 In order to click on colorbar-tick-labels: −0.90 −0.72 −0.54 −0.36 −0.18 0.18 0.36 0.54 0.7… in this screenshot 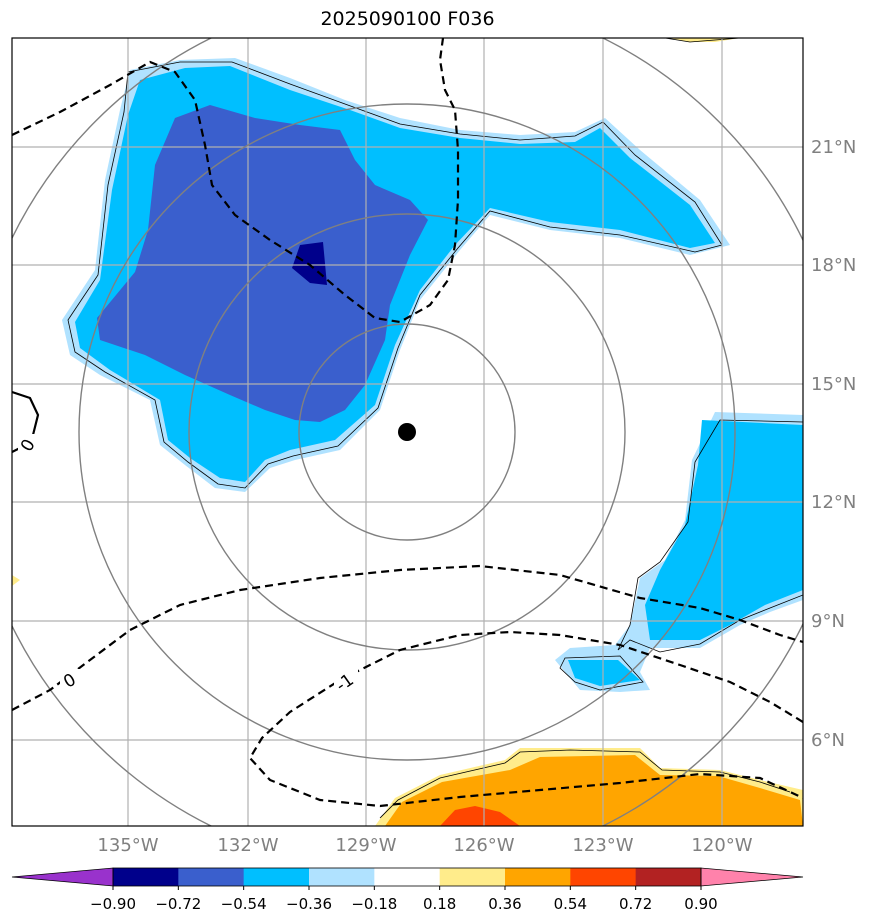, I will do `click(404, 899)`.